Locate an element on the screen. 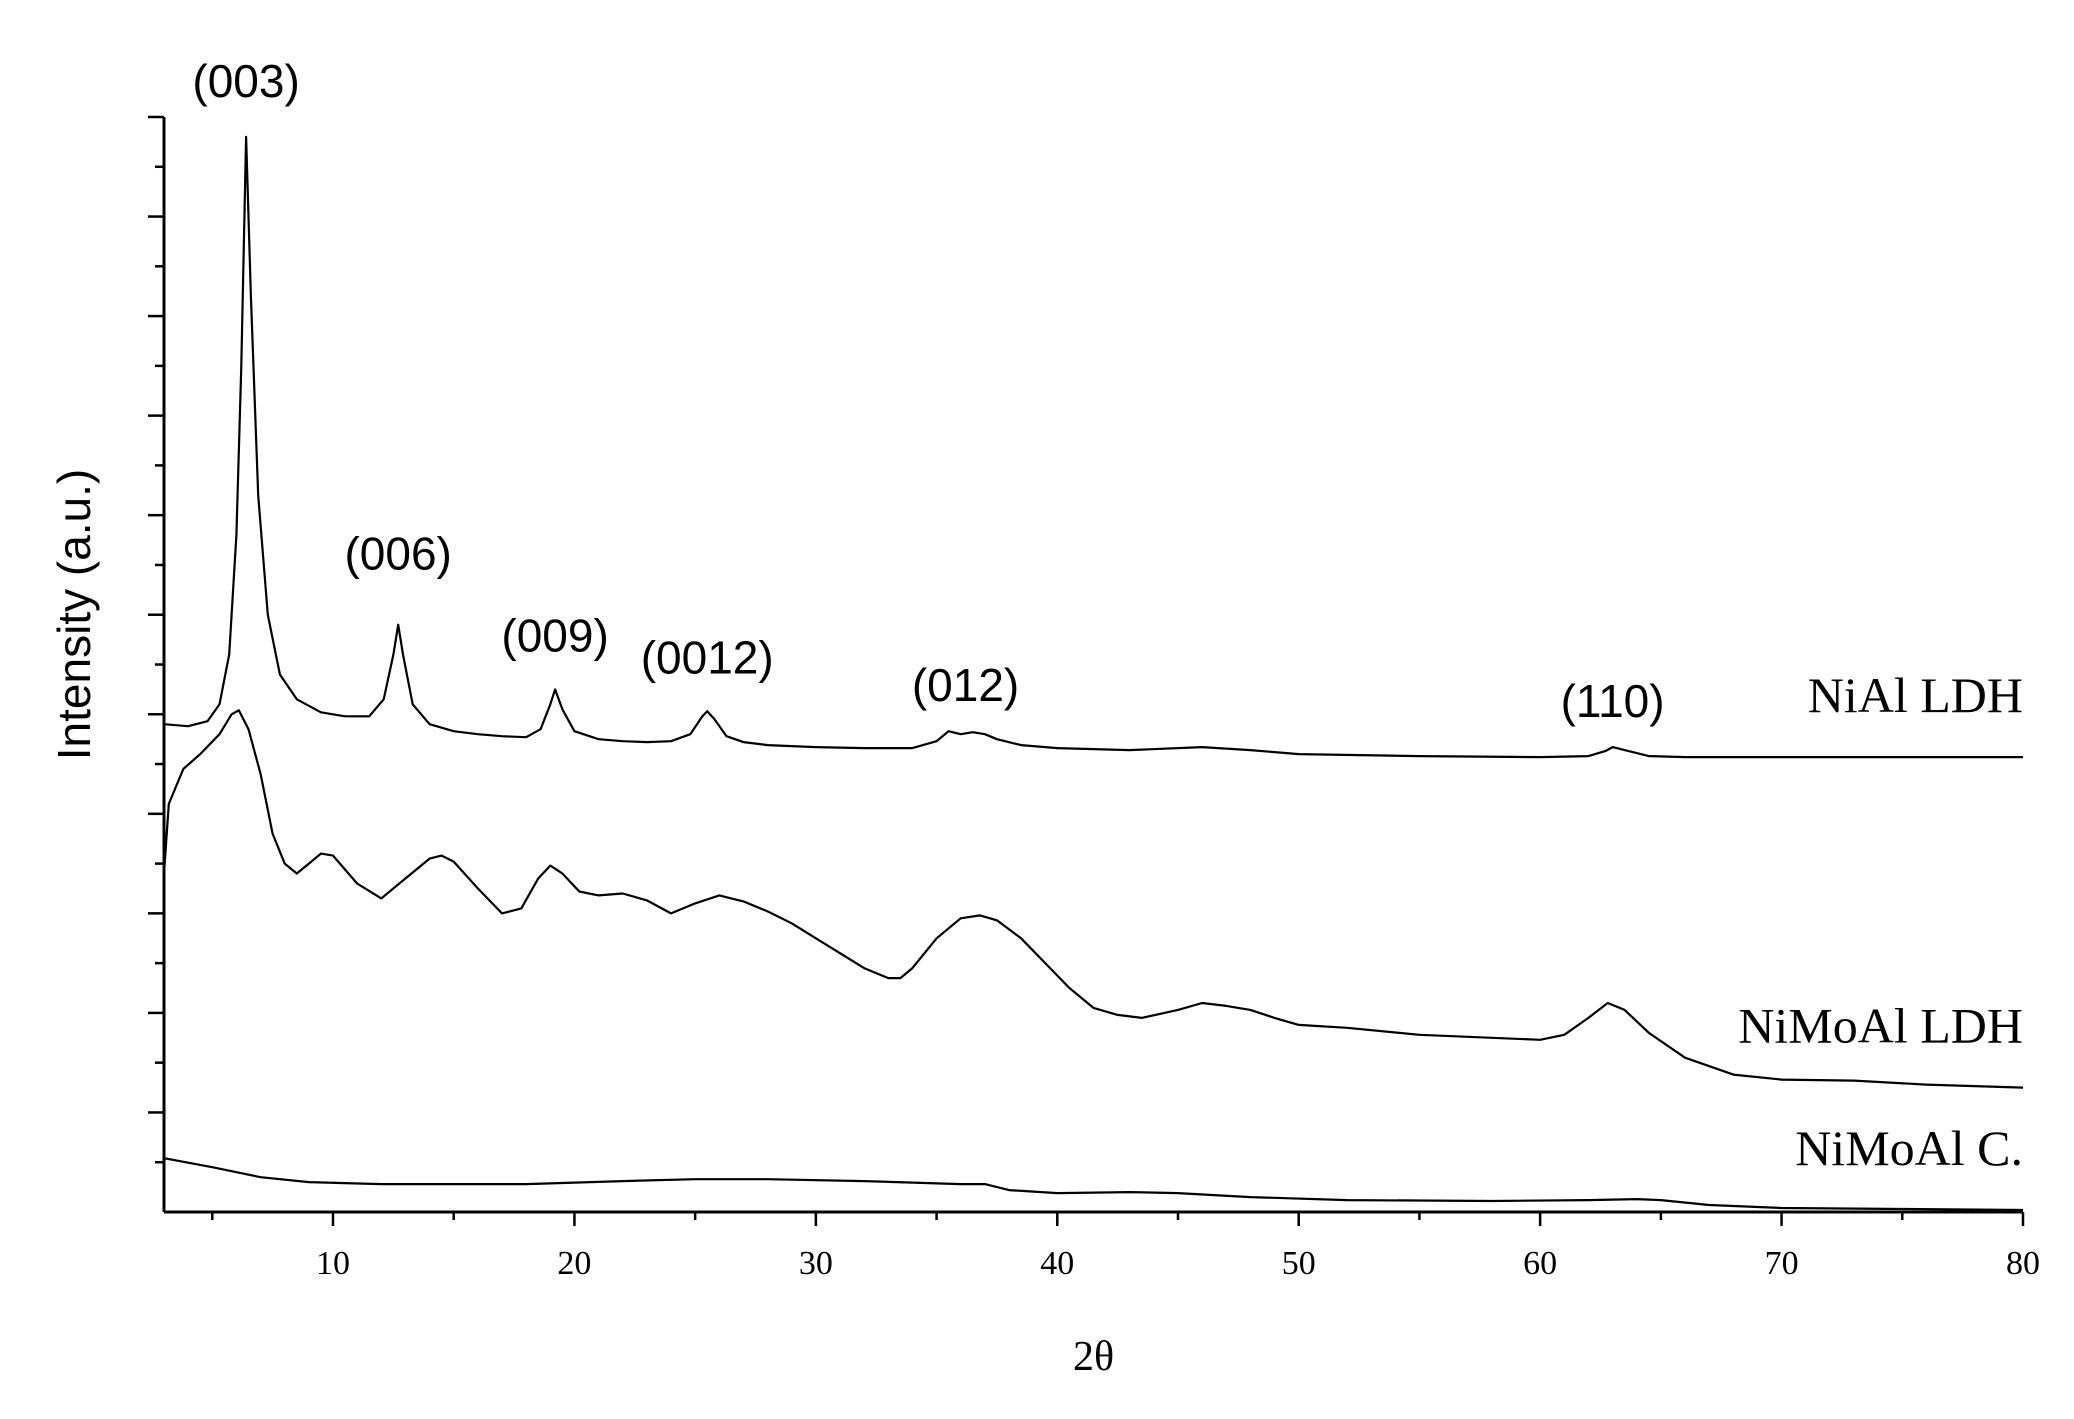 The width and height of the screenshot is (2074, 1419). series-label-nial-ldh: NiAl LDH is located at coordinates (1915, 695).